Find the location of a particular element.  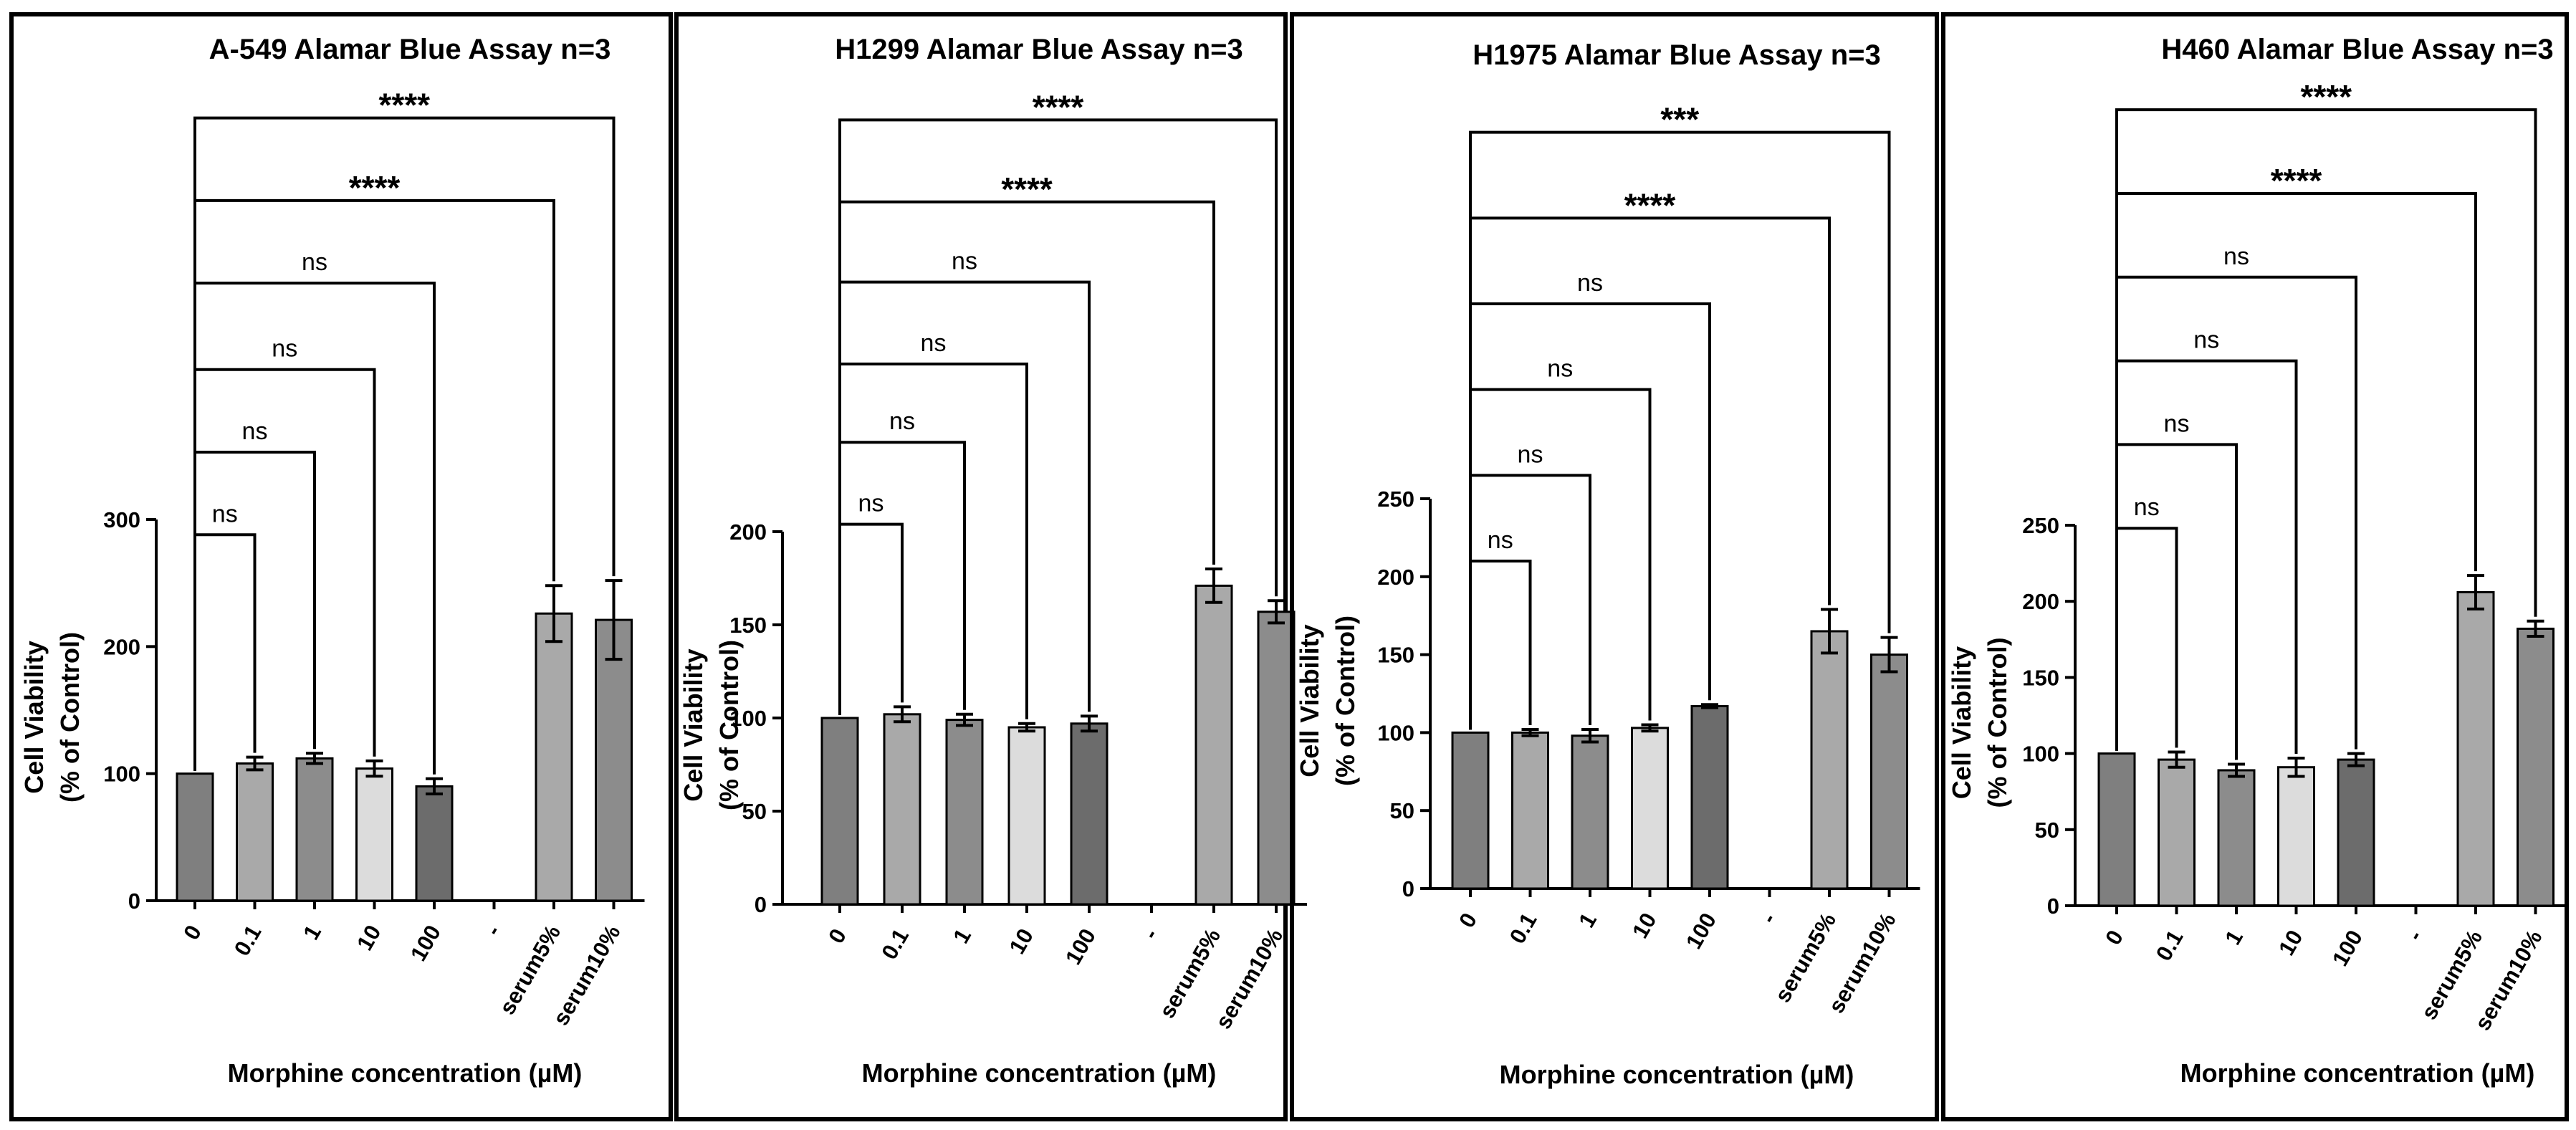

chart-title: H1299 Alamar Blue Assay n=3 is located at coordinates (1039, 49).